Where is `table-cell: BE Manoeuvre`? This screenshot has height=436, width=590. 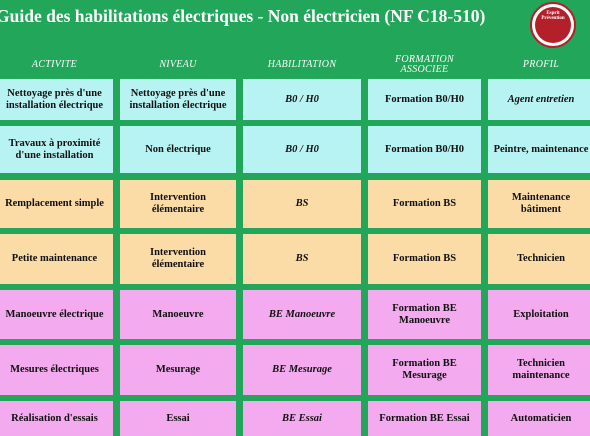
table-cell: BE Manoeuvre is located at coordinates (302, 314).